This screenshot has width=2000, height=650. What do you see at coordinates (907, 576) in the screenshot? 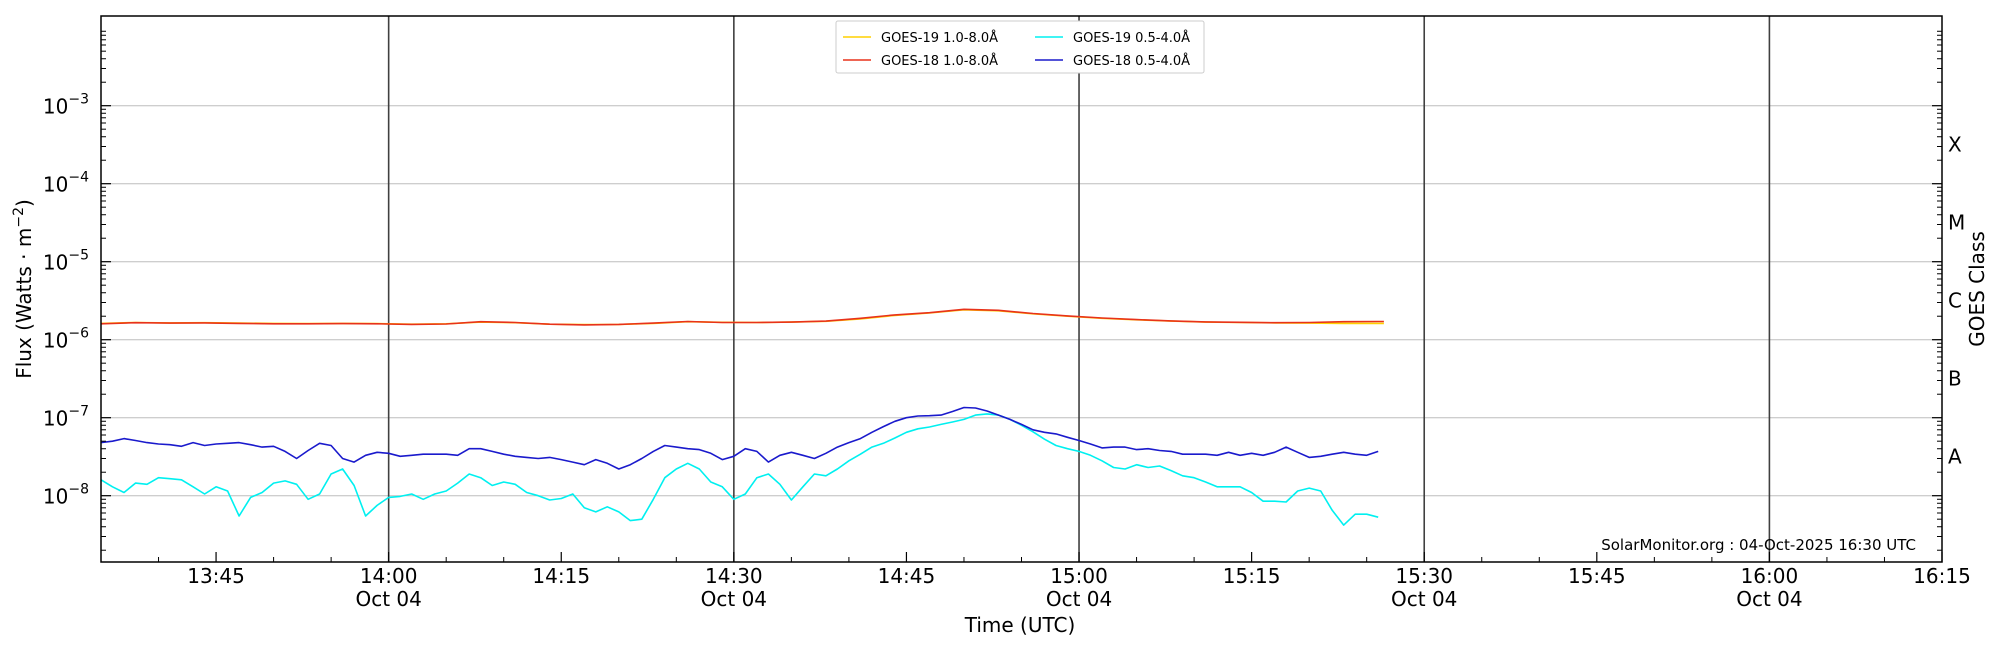
I see `x-tick-label: 14:45` at bounding box center [907, 576].